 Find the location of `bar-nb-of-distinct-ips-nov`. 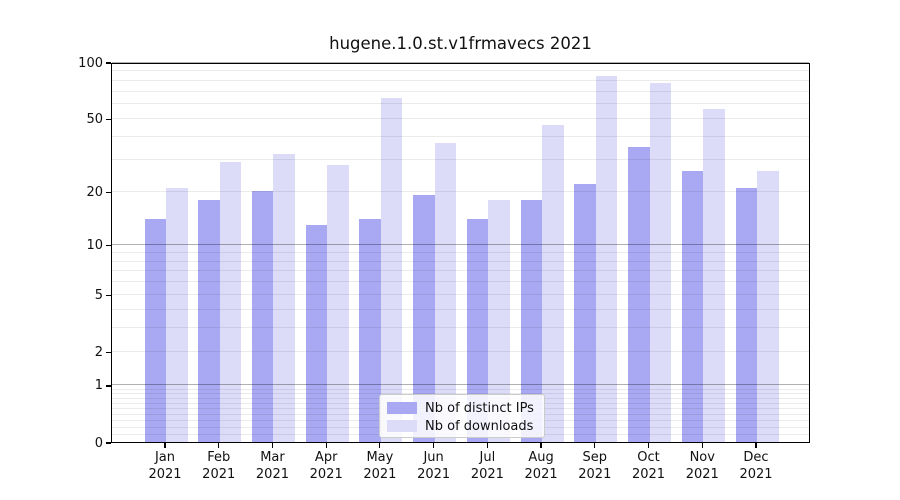

bar-nb-of-distinct-ips-nov is located at coordinates (692, 306).